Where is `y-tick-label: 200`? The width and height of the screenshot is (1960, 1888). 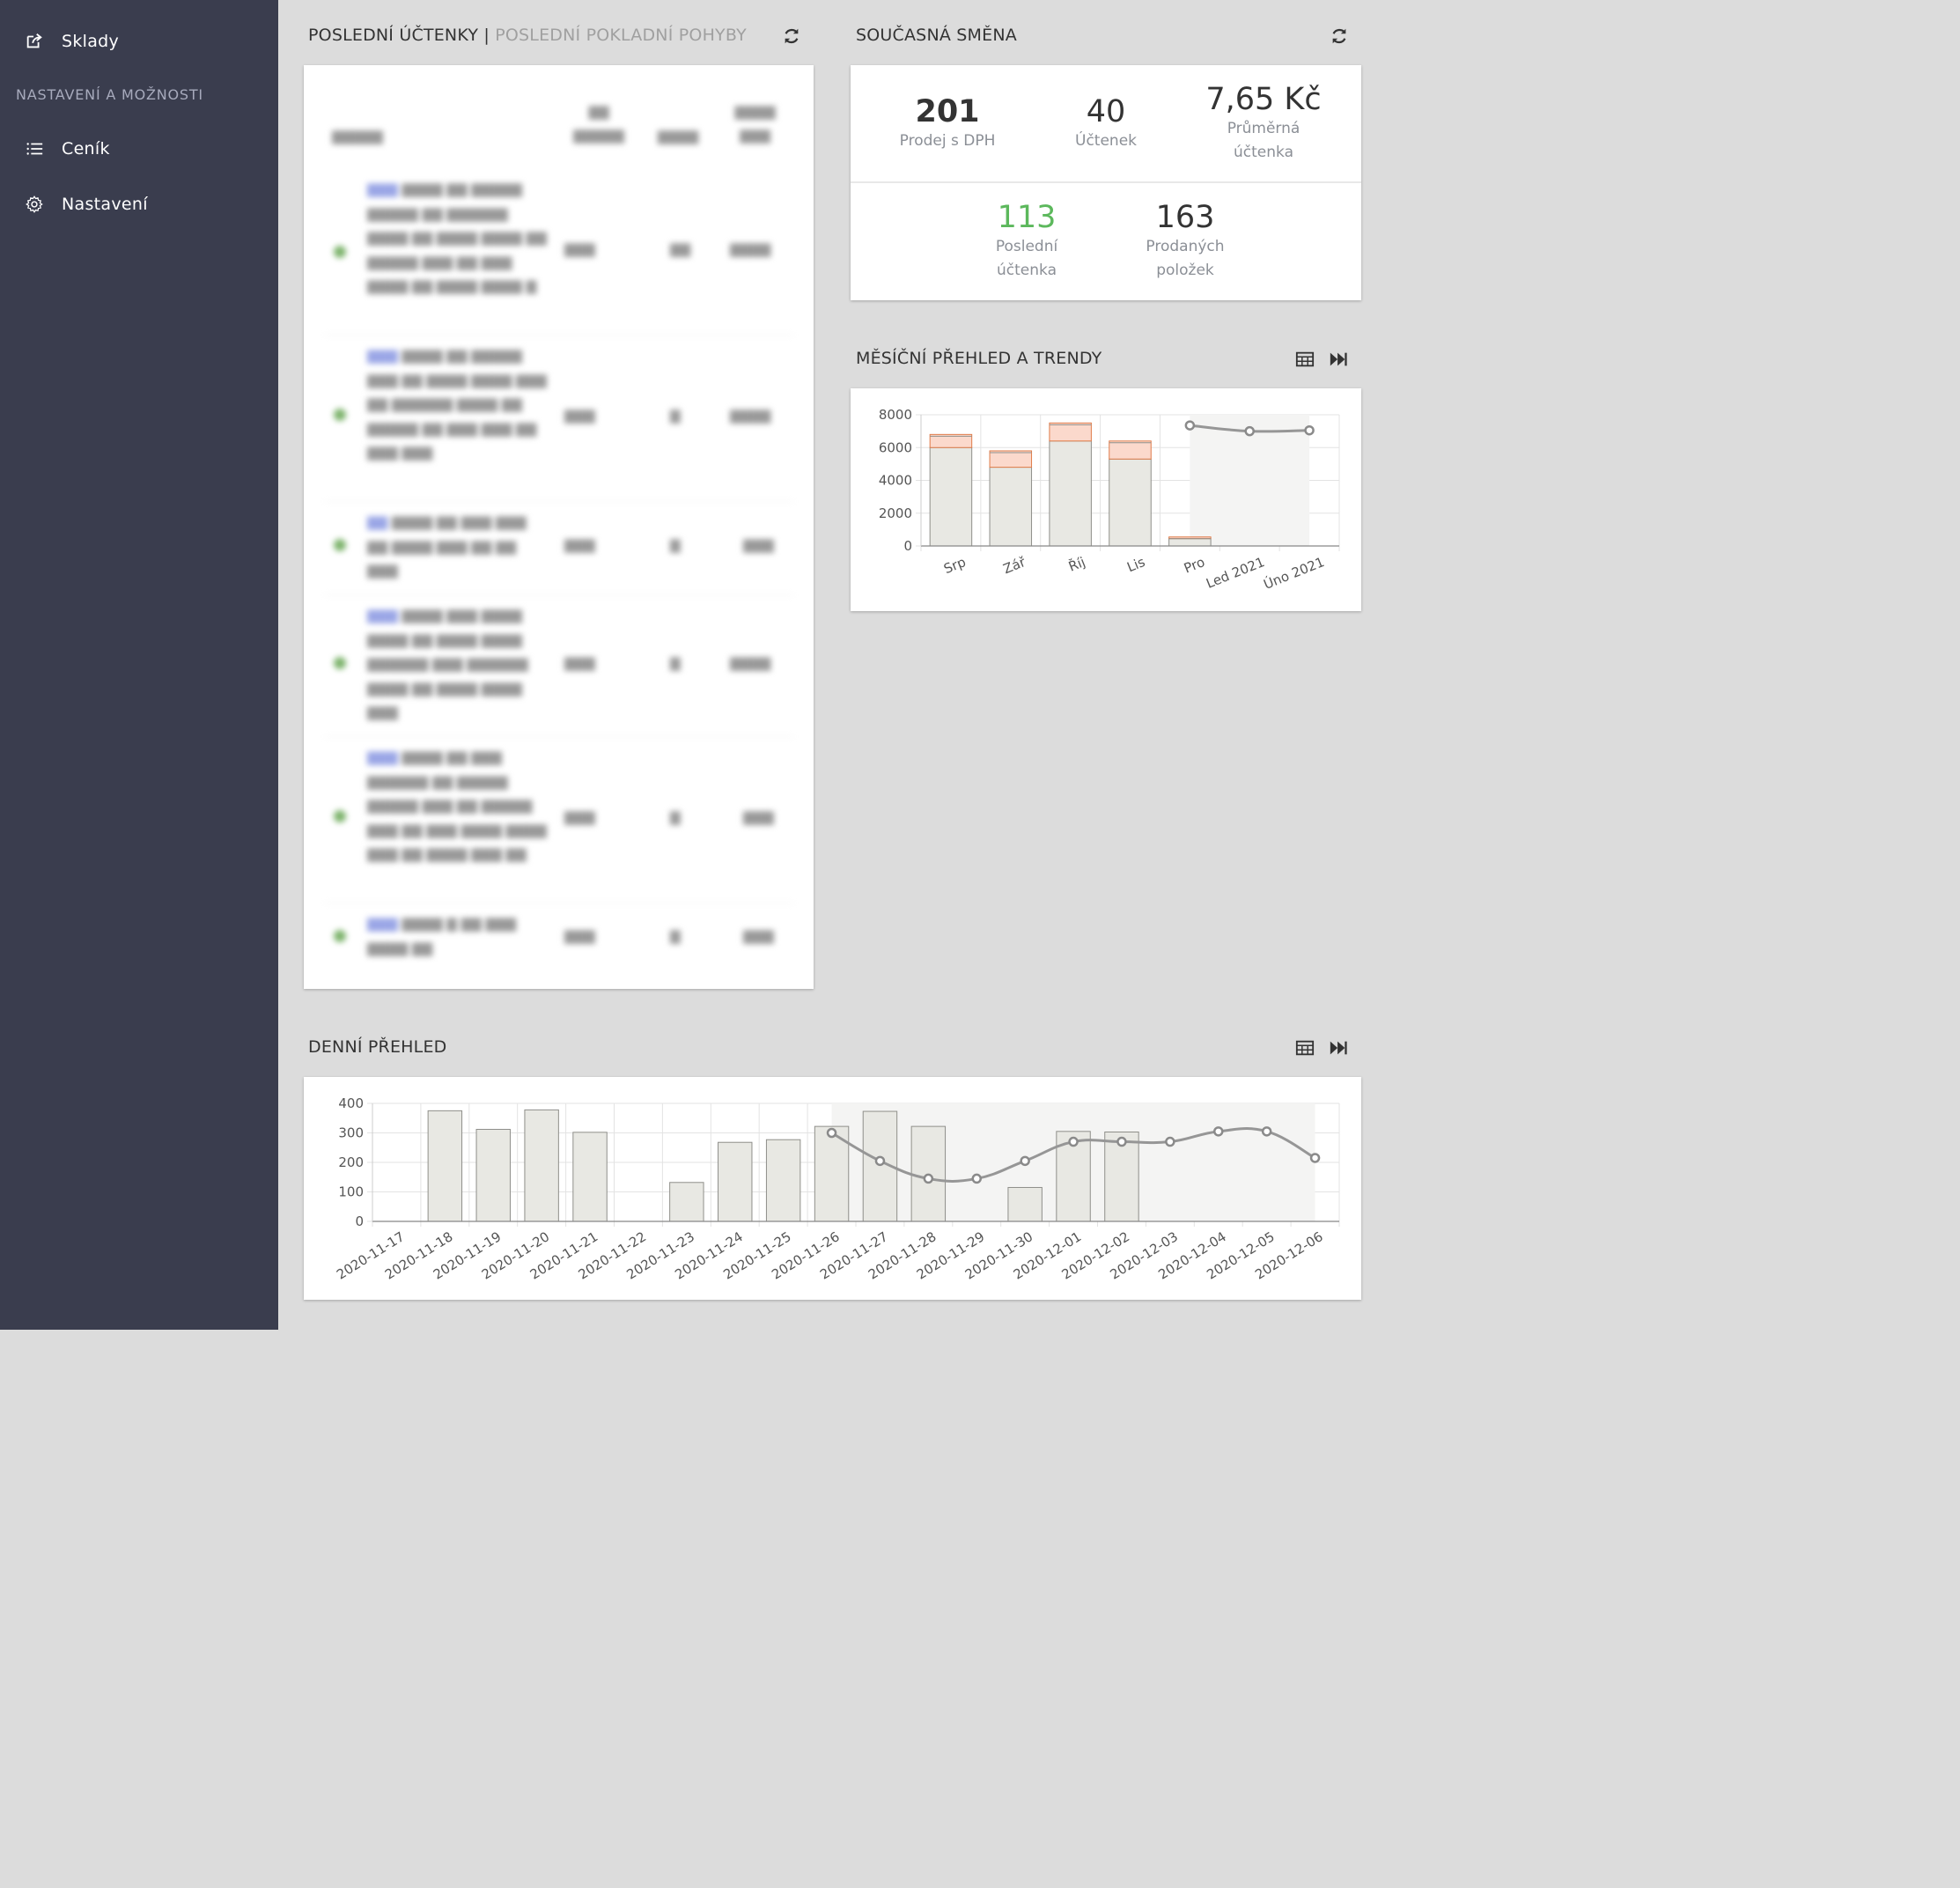 y-tick-label: 200 is located at coordinates (351, 1162).